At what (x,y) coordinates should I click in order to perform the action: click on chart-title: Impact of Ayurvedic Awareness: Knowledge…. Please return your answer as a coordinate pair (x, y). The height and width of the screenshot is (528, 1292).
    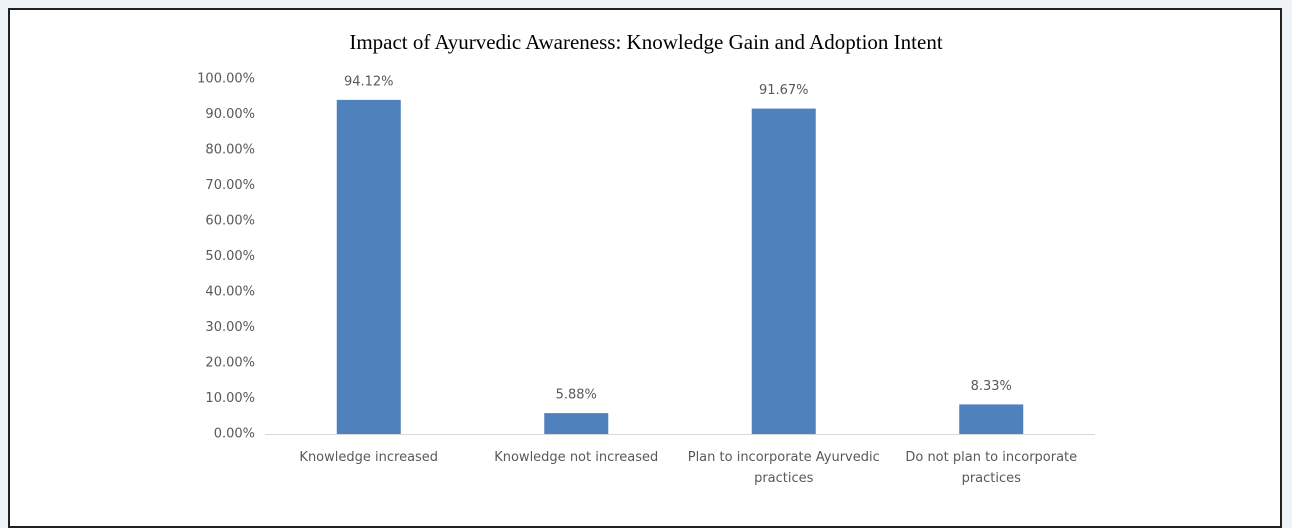
    Looking at the image, I should click on (645, 42).